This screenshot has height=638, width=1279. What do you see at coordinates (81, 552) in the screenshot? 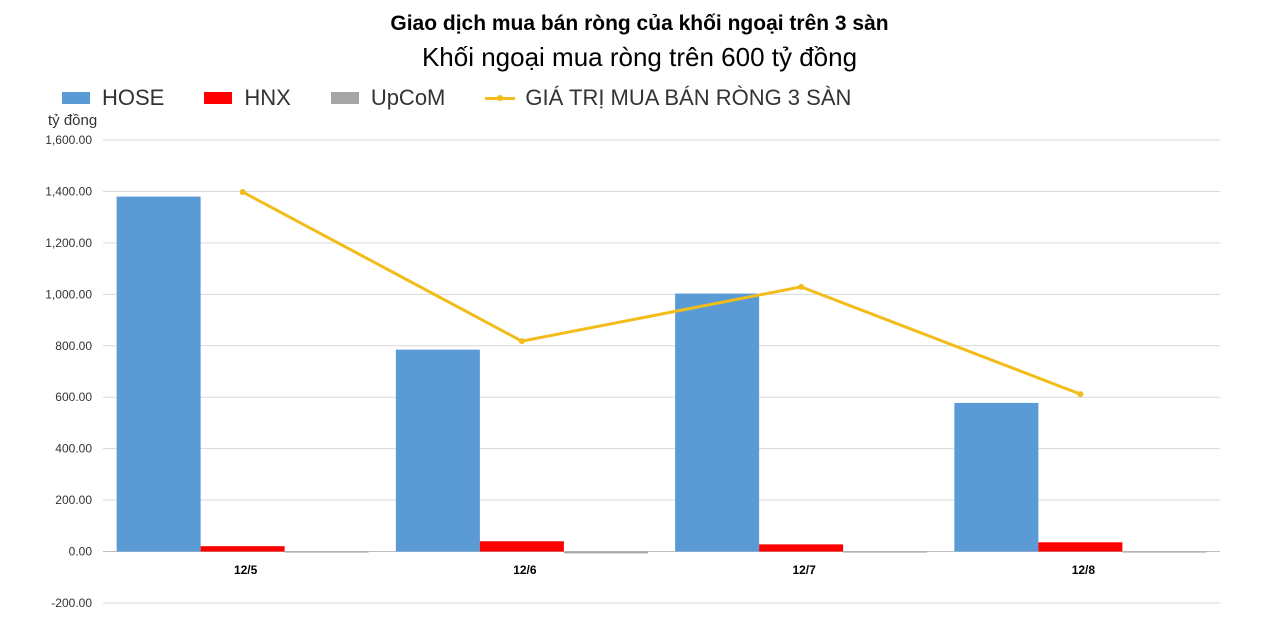
I see `y-tick-label: 0.00` at bounding box center [81, 552].